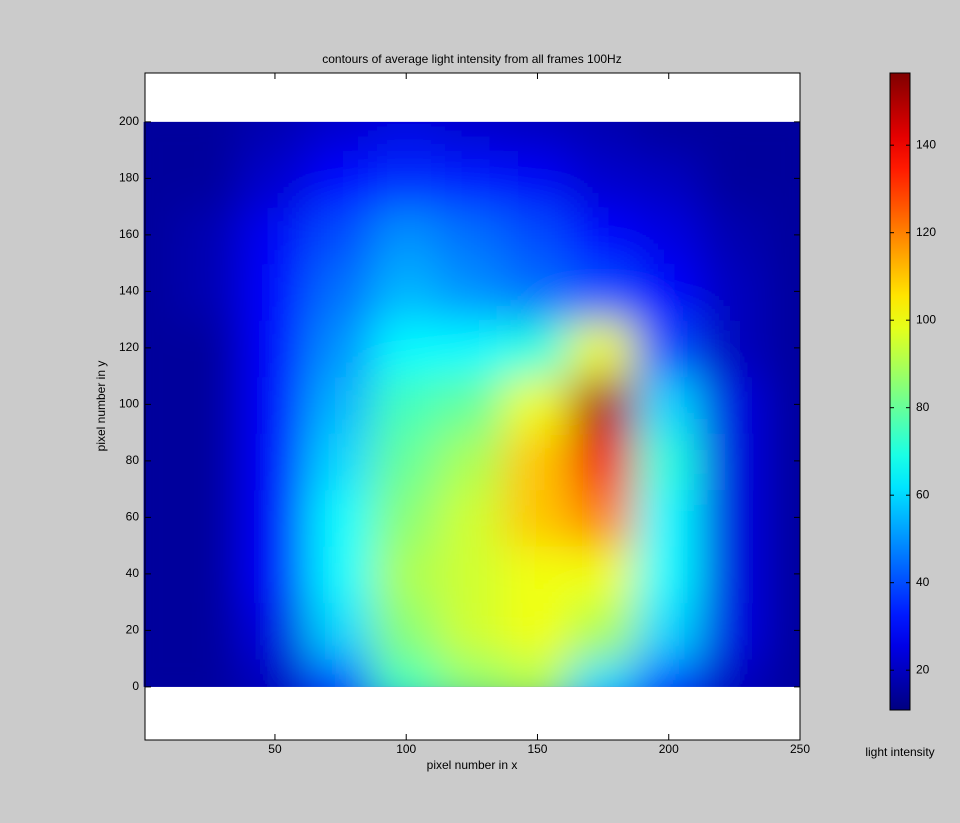  I want to click on y-tick-label: 100, so click(129, 404).